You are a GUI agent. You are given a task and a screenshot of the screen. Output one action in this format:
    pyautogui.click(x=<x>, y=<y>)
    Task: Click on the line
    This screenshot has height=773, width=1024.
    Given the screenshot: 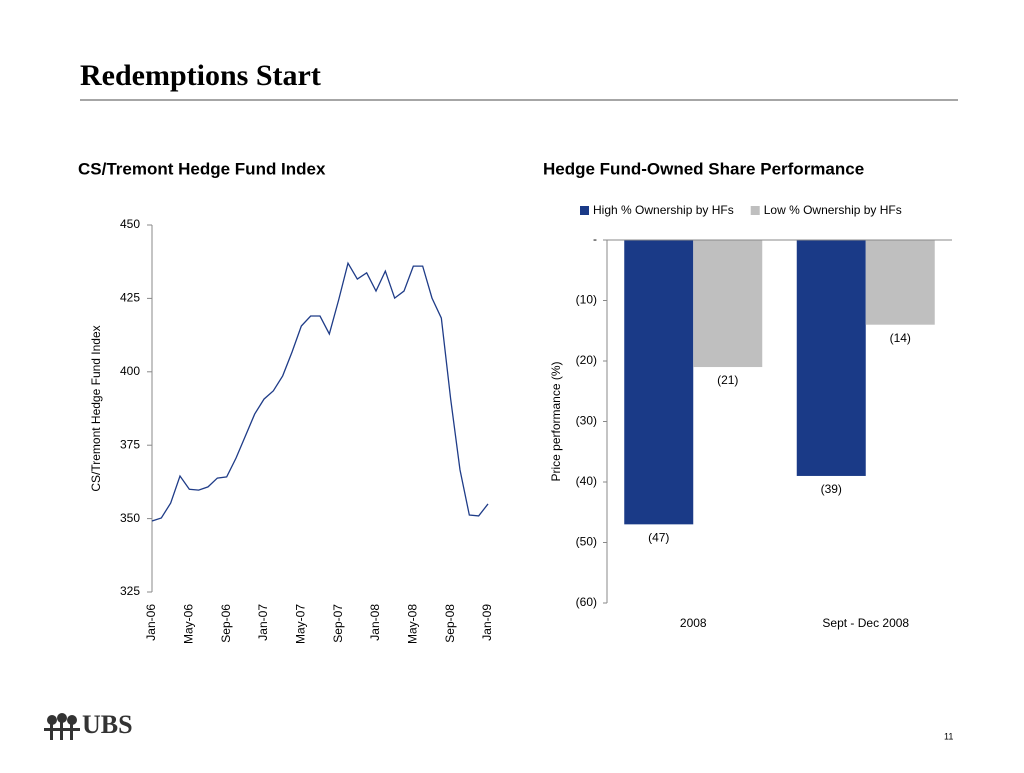 What is the action you would take?
    pyautogui.click(x=320, y=391)
    